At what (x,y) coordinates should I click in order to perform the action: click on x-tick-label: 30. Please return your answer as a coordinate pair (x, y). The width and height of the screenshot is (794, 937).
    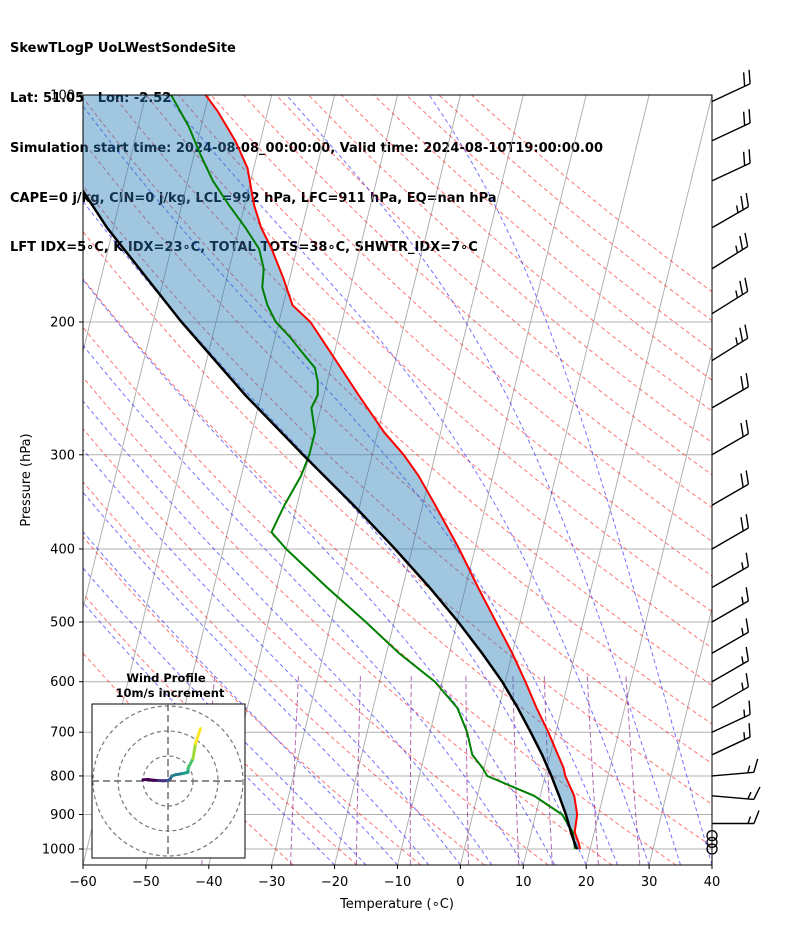
    Looking at the image, I should click on (649, 882).